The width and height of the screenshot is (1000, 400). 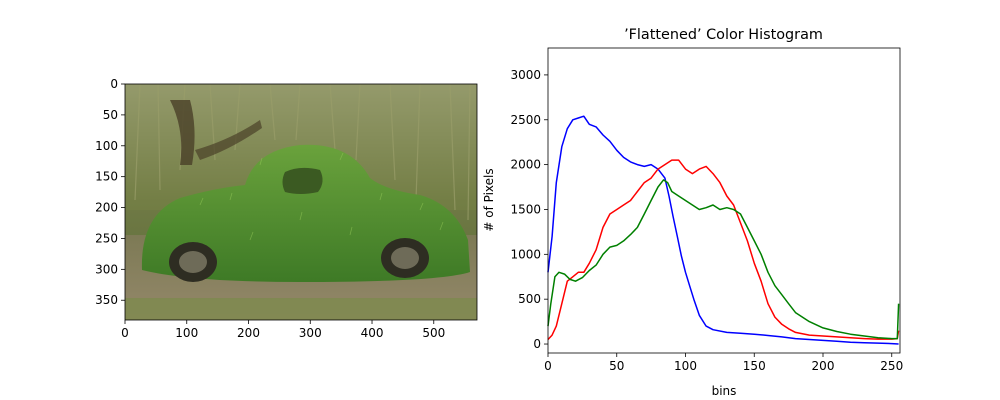 What do you see at coordinates (823, 366) in the screenshot?
I see `x-tick-label: 200` at bounding box center [823, 366].